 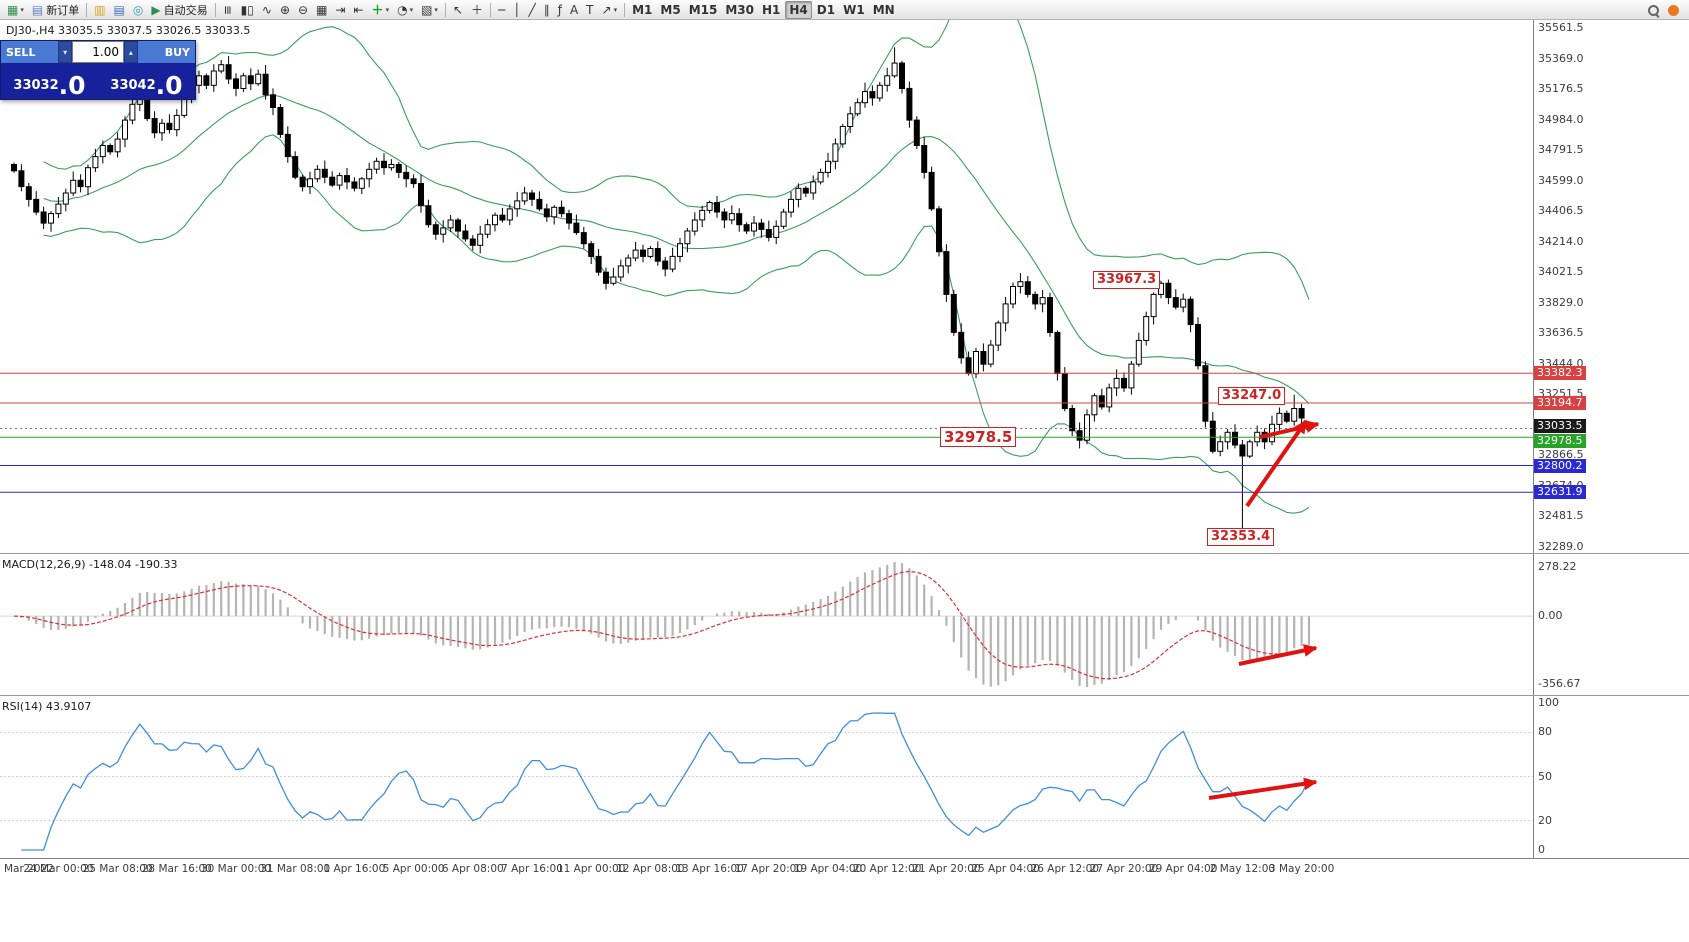 I want to click on status-dot-icon, so click(x=1673, y=10).